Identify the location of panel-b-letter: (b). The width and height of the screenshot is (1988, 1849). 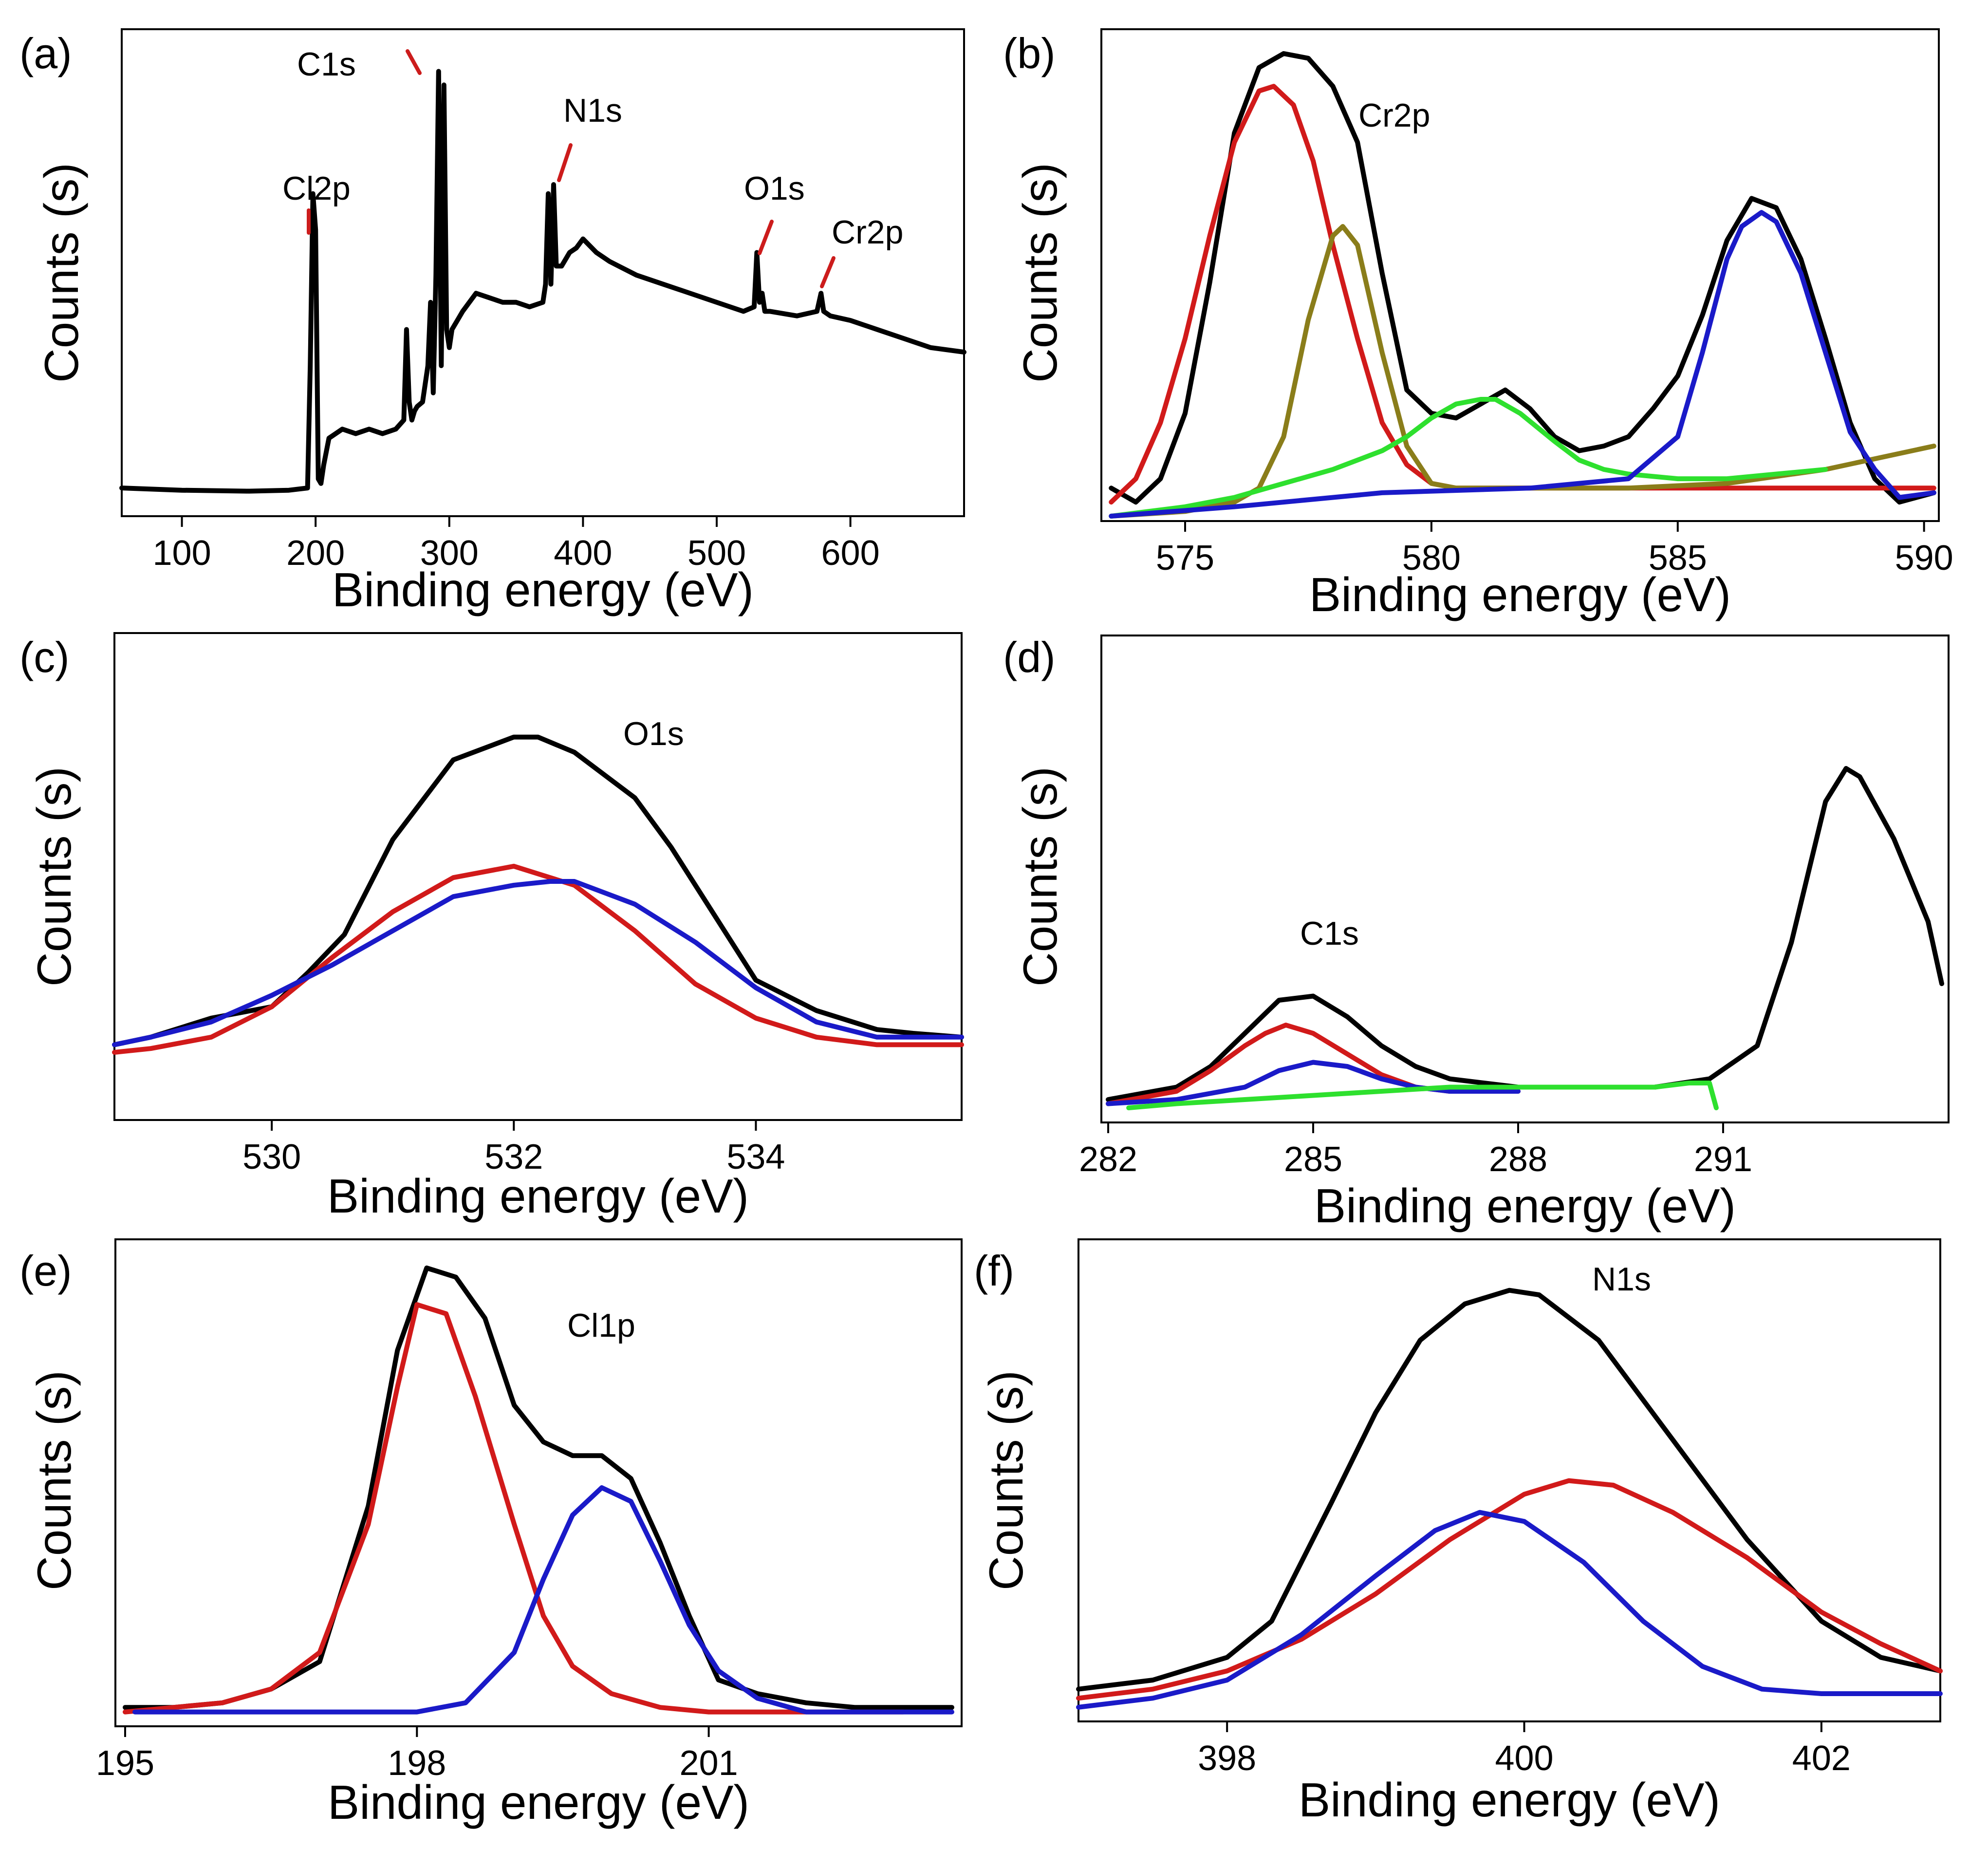
(1029, 53).